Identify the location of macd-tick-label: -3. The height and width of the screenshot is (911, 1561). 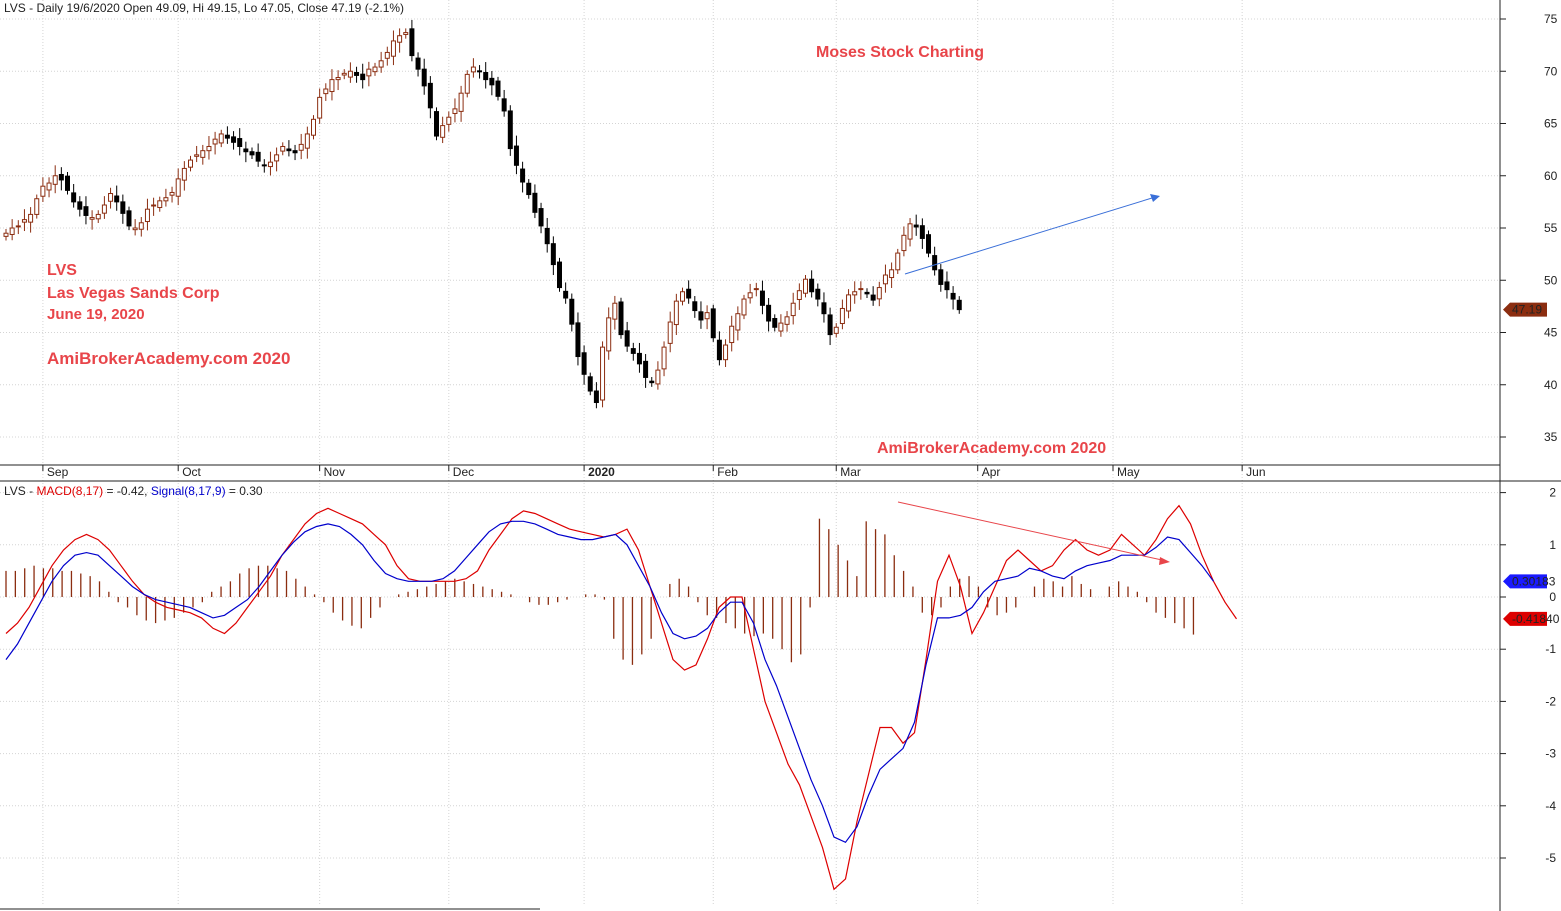
(1550, 754).